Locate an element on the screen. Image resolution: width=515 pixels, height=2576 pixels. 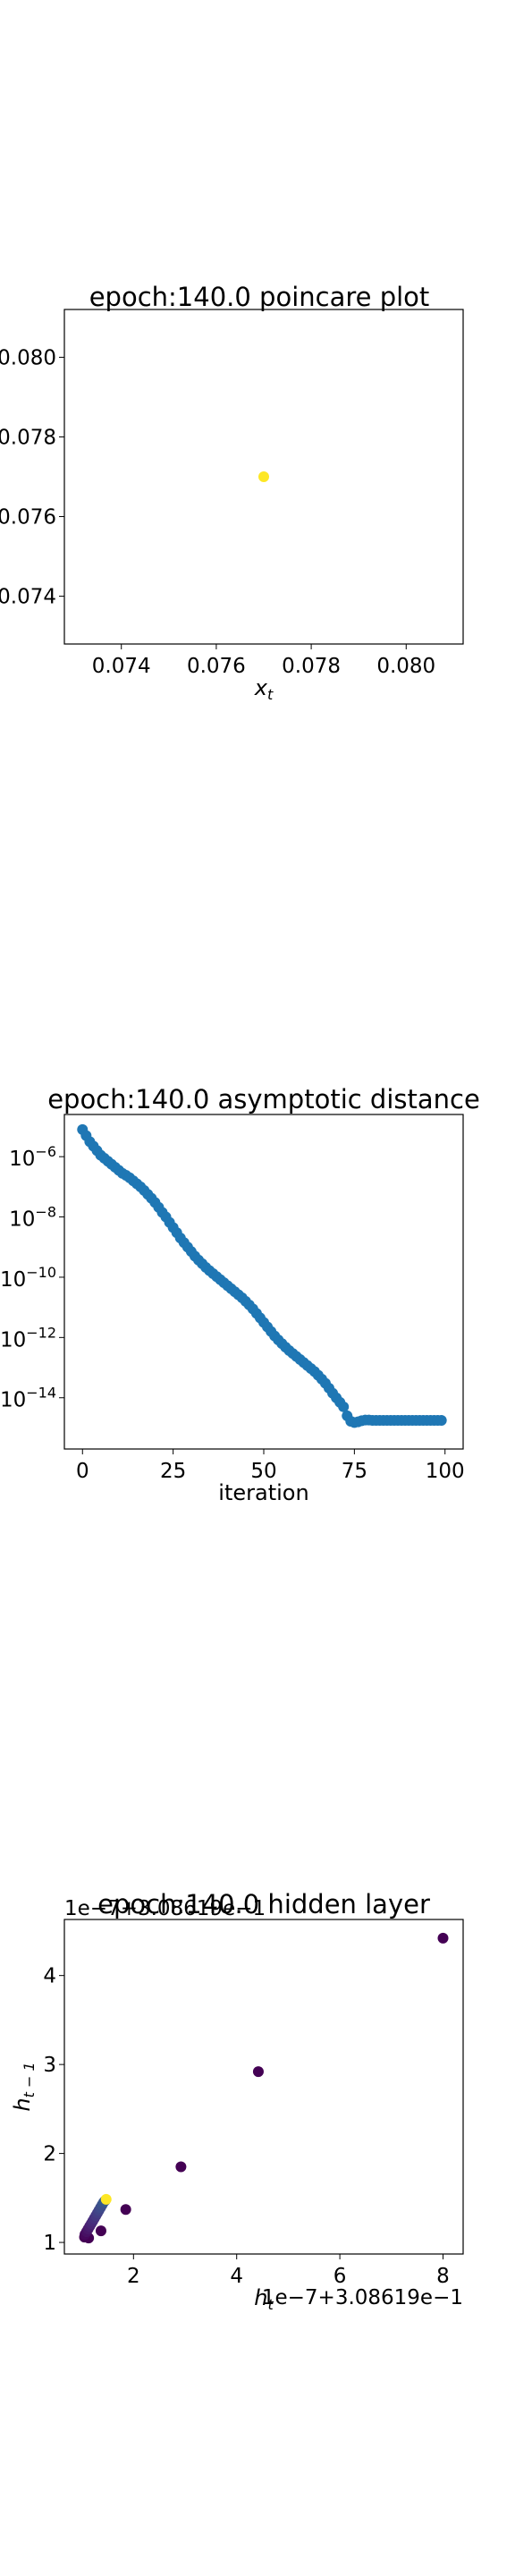
hidden-x-offset-text: 1e−7+3.08619e−1 is located at coordinates (362, 2297).